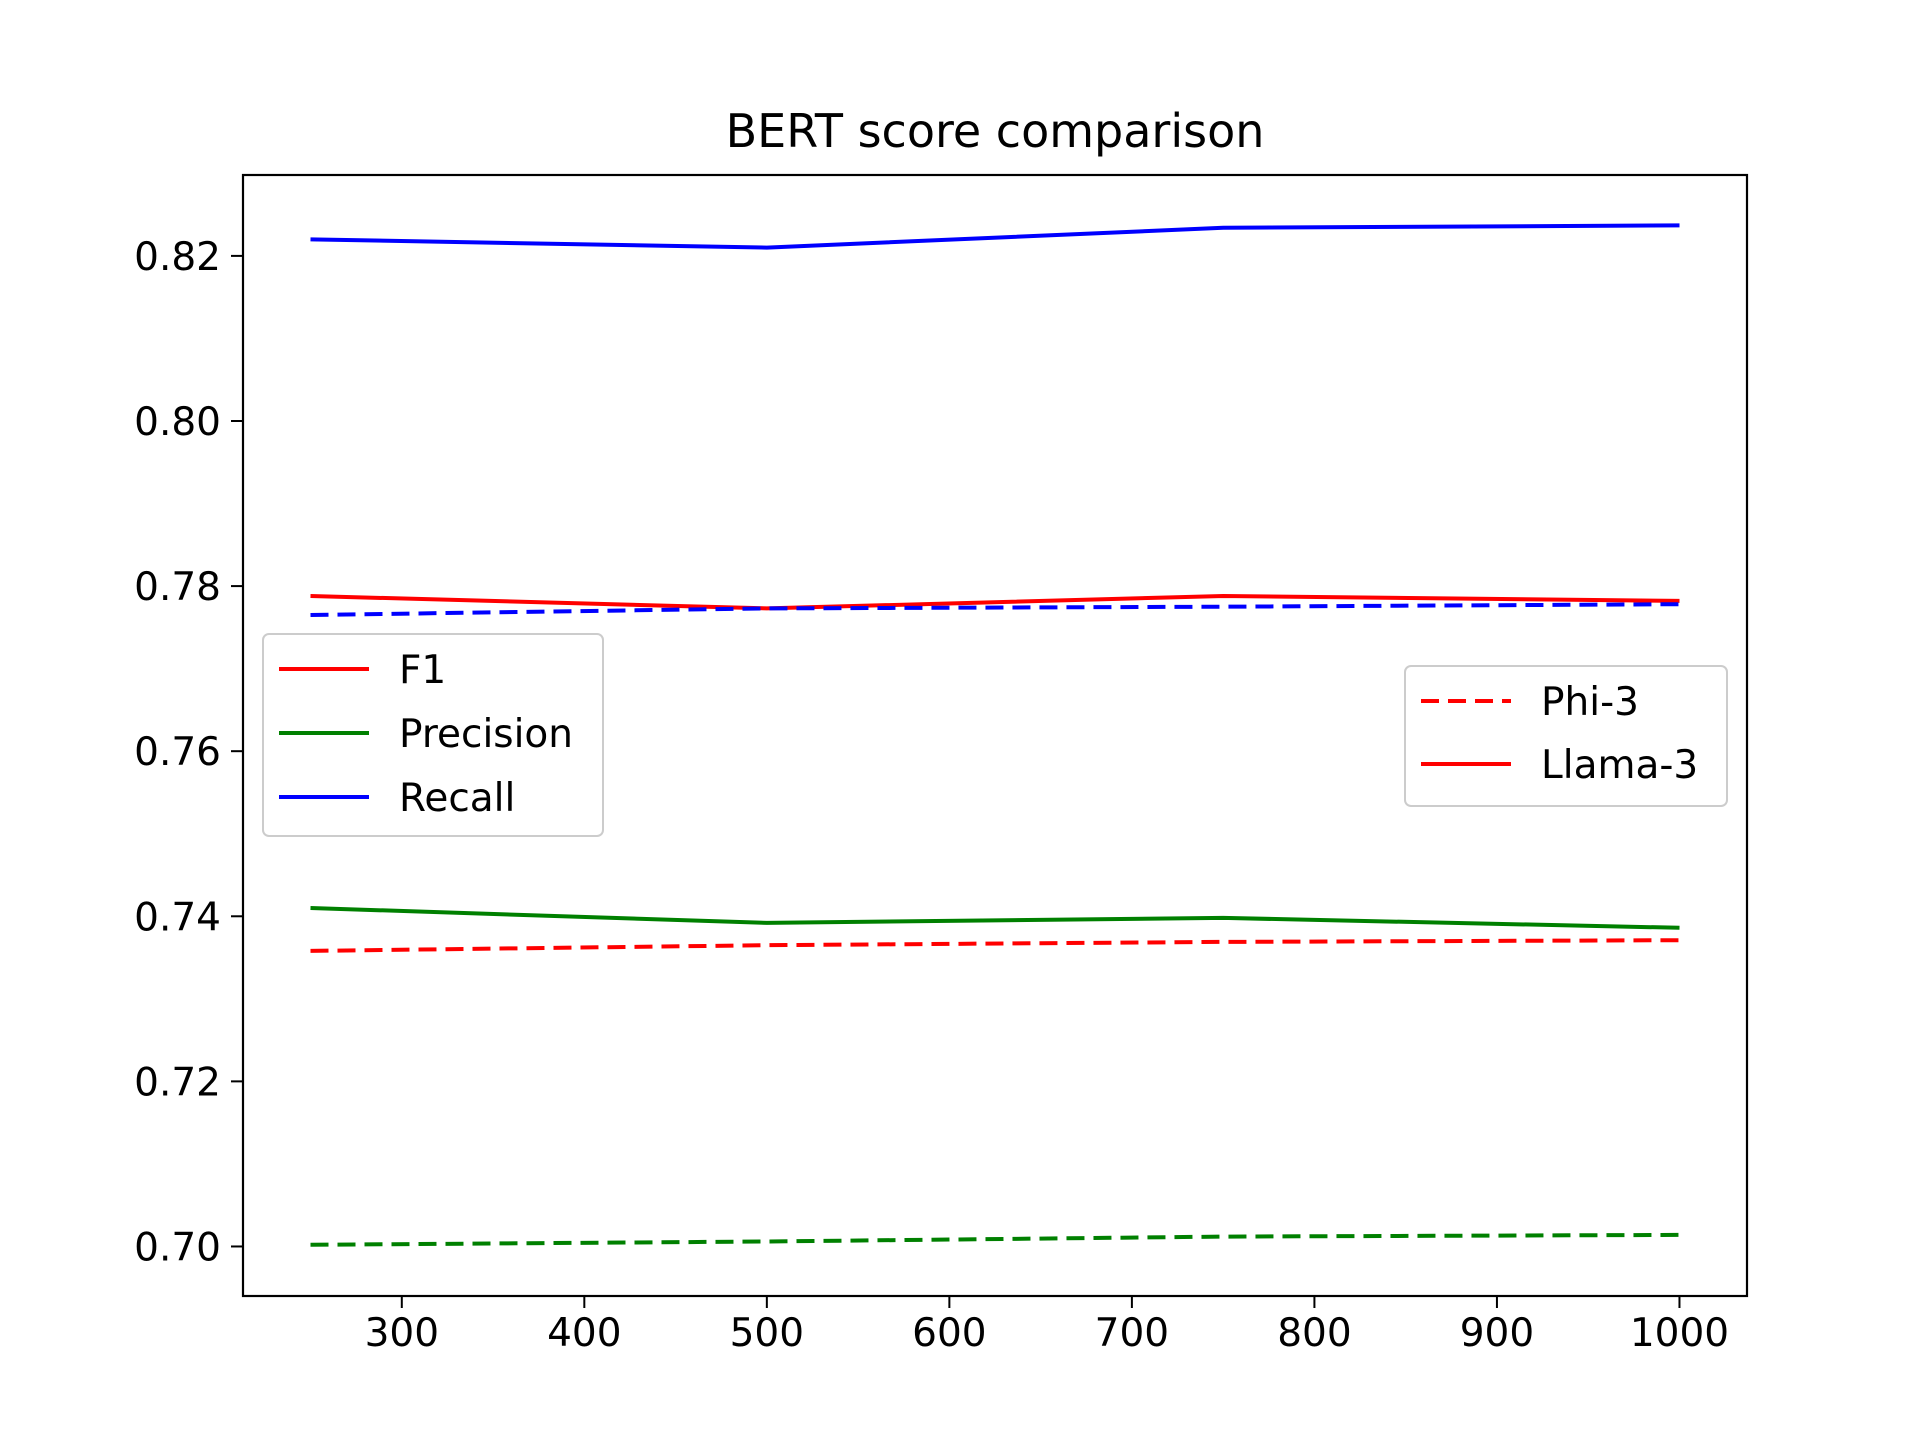 This screenshot has width=1920, height=1440. Describe the element at coordinates (402, 1333) in the screenshot. I see `x-tick-label: 300` at that location.